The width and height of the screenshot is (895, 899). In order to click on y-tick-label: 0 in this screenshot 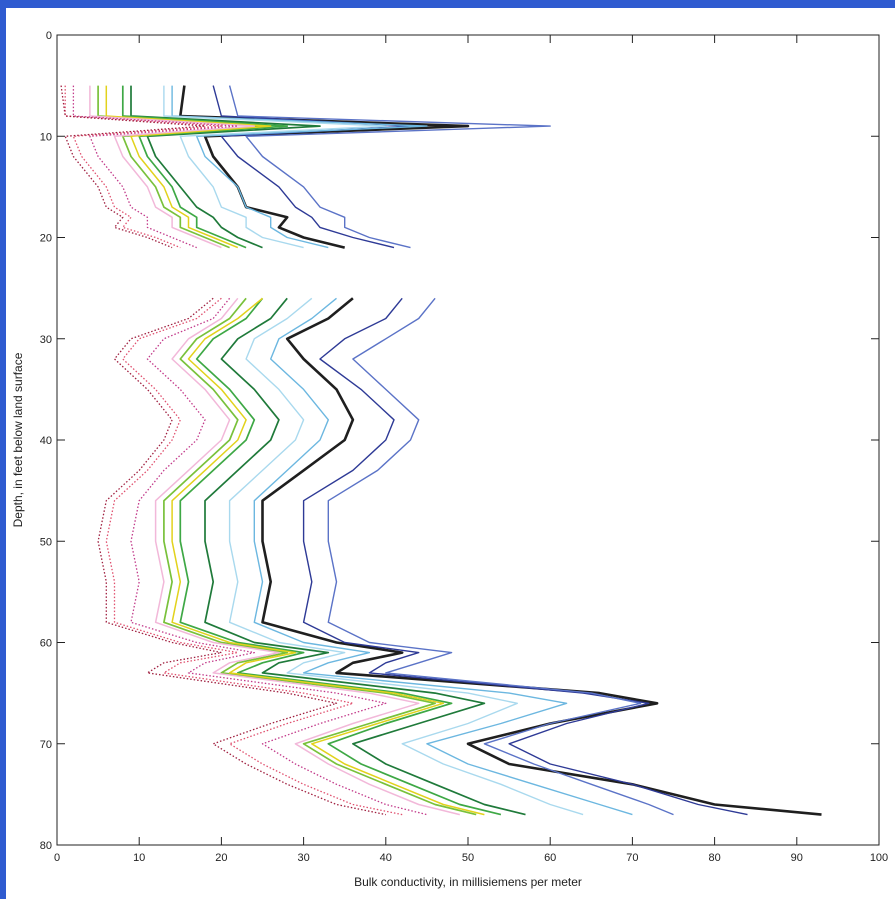, I will do `click(49, 36)`.